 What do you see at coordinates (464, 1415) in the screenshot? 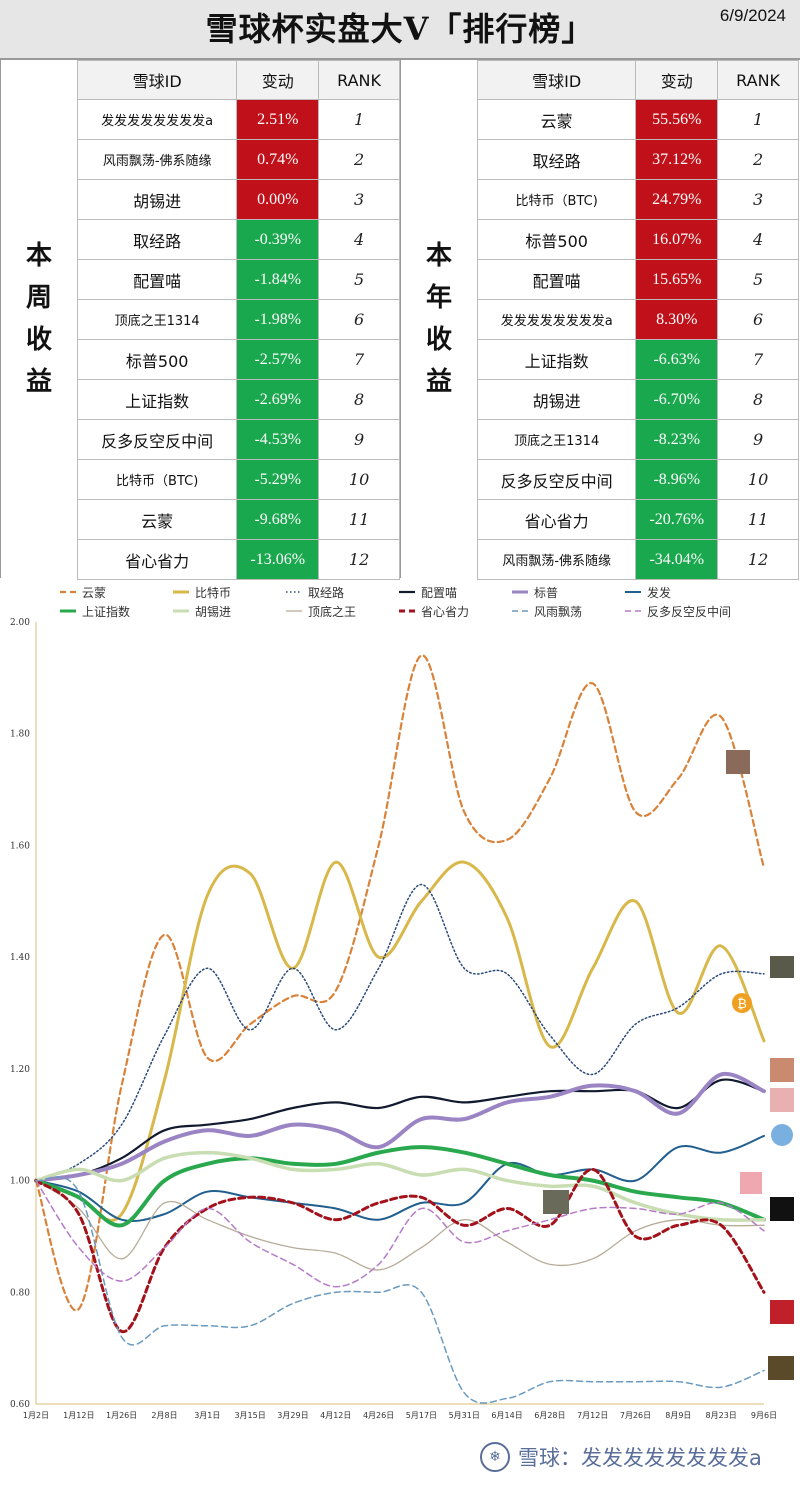
I see `x-tick-label: 5月31日` at bounding box center [464, 1415].